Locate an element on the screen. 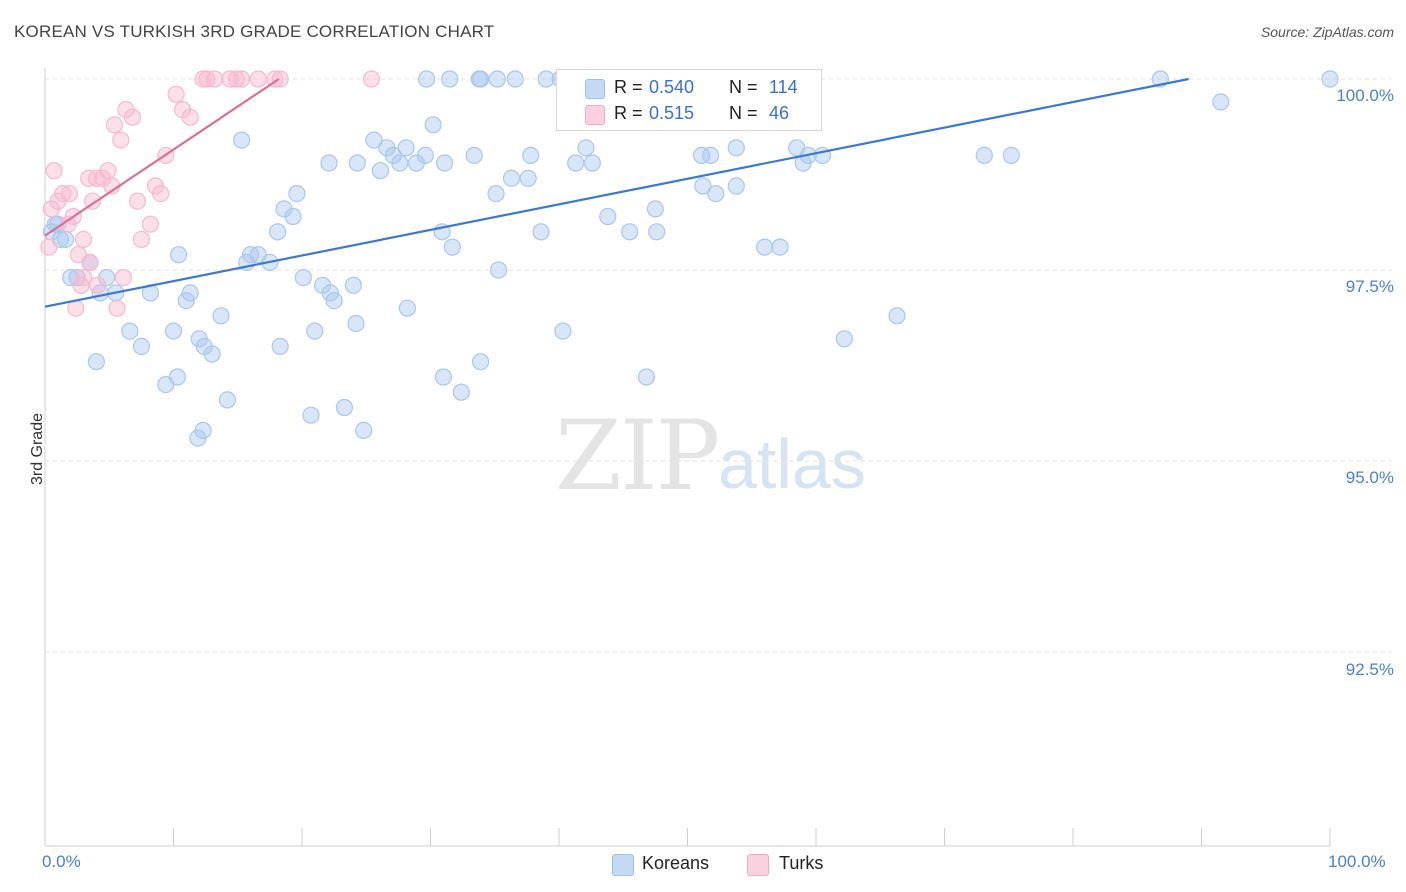 This screenshot has height=892, width=1406. koreans-legend-label: Koreans is located at coordinates (676, 863).